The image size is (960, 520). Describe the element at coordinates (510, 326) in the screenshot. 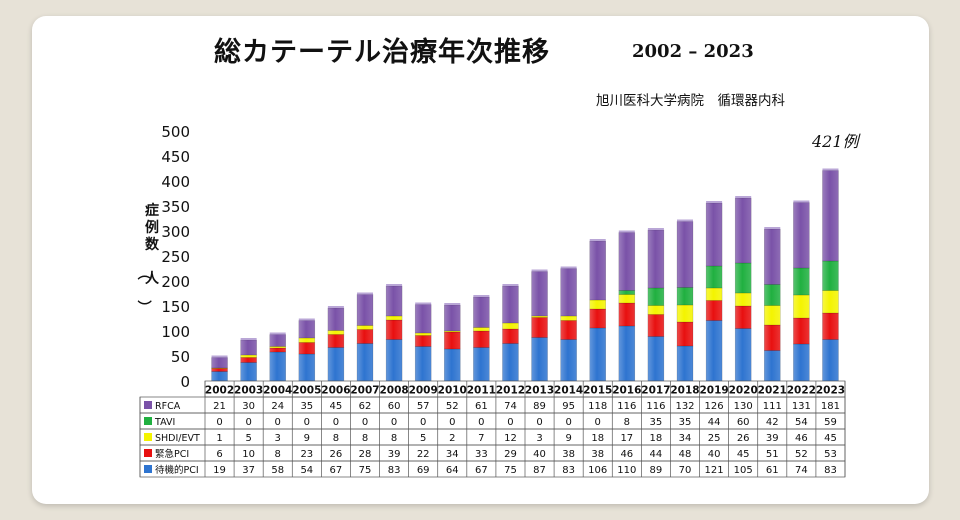

I see `bar-segment-SHDI/EVT-2012` at that location.